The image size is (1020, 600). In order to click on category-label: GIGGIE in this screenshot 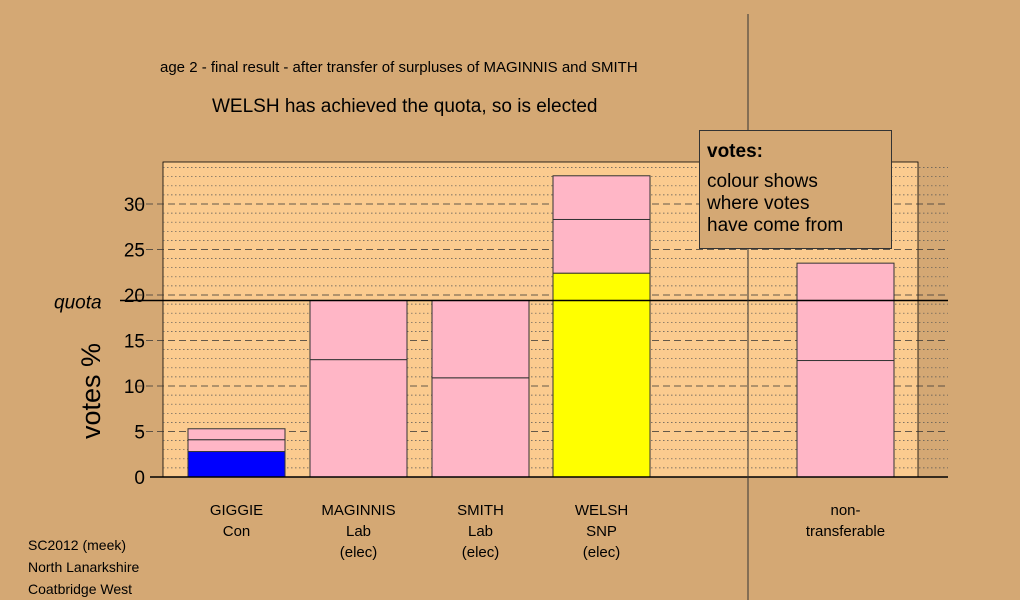, I will do `click(236, 510)`.